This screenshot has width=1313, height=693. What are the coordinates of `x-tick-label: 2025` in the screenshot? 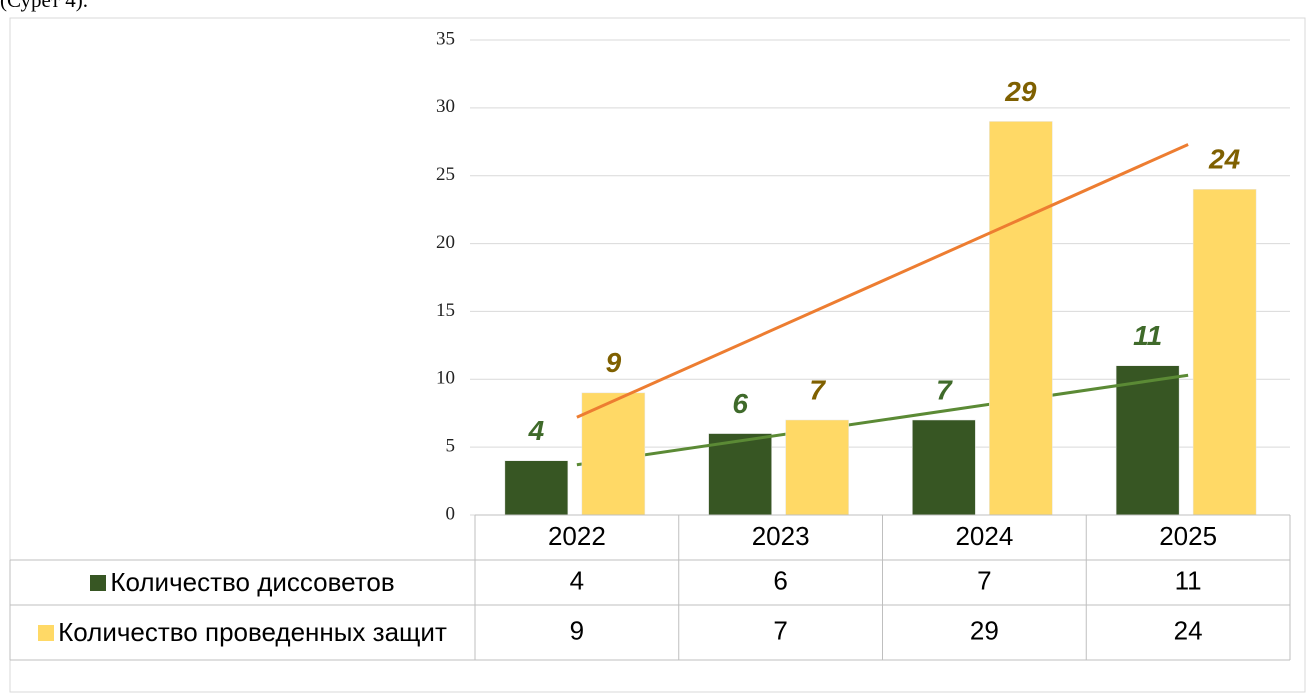 It's located at (1188, 536).